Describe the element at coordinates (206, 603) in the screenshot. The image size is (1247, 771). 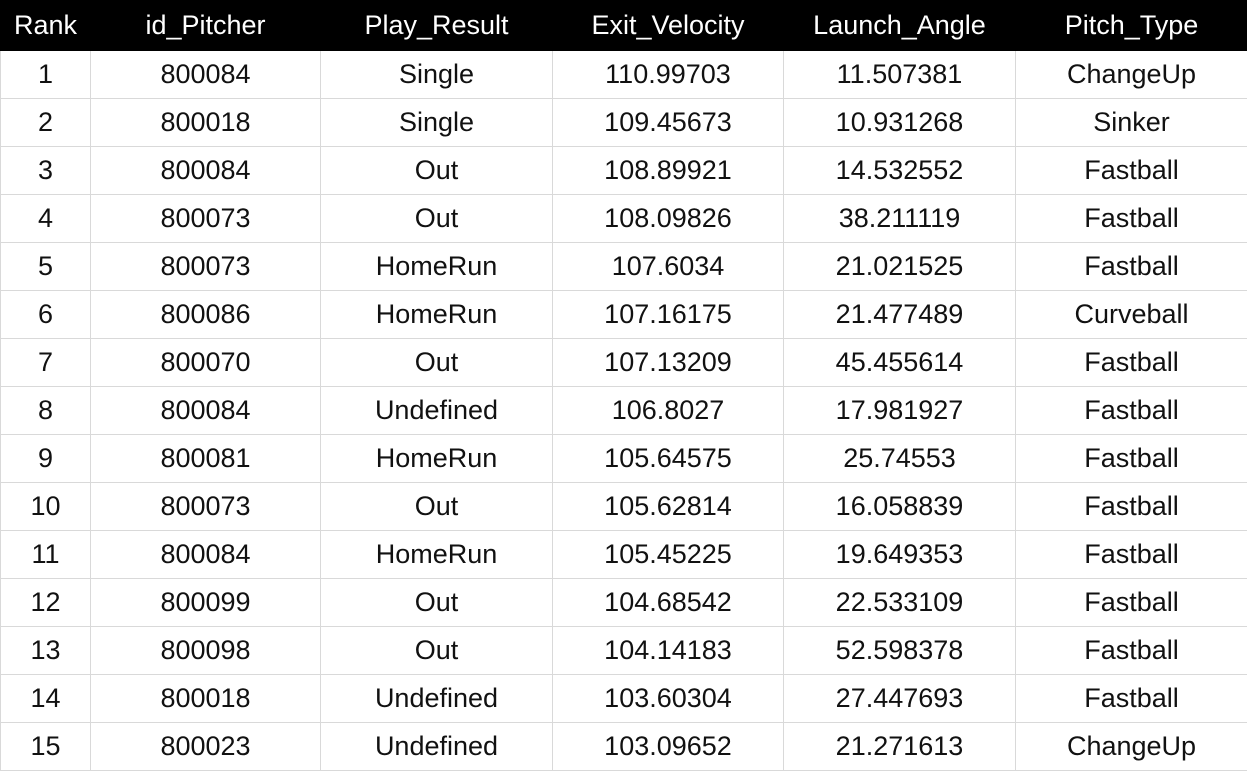
I see `cell-id-pitcher: 800099` at that location.